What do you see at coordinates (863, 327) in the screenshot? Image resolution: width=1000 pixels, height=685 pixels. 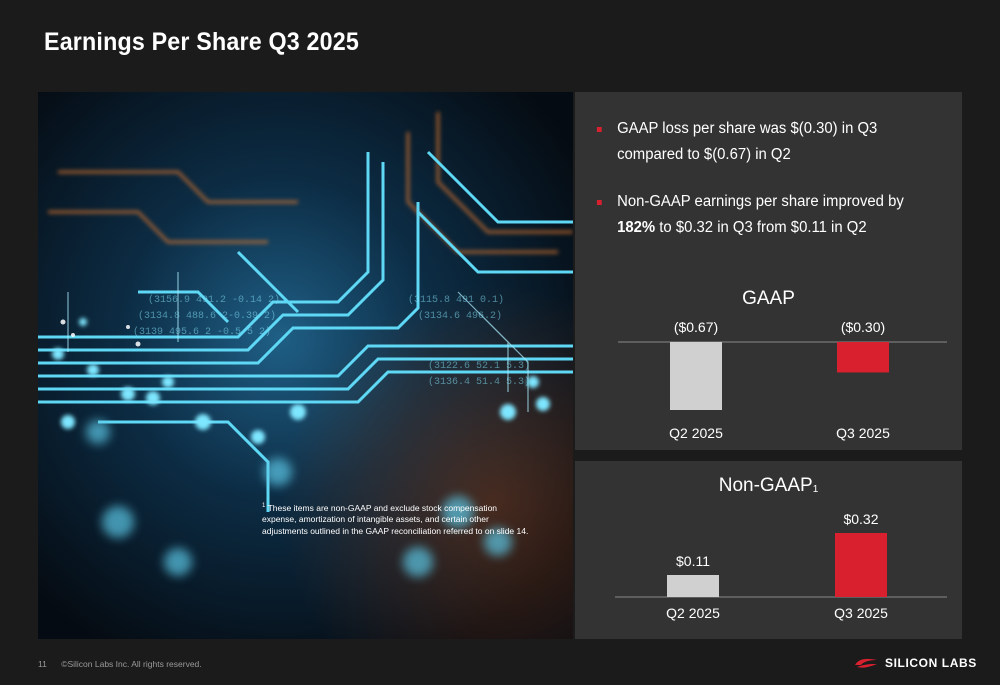 I see `chart-data-label: ($0.30)` at bounding box center [863, 327].